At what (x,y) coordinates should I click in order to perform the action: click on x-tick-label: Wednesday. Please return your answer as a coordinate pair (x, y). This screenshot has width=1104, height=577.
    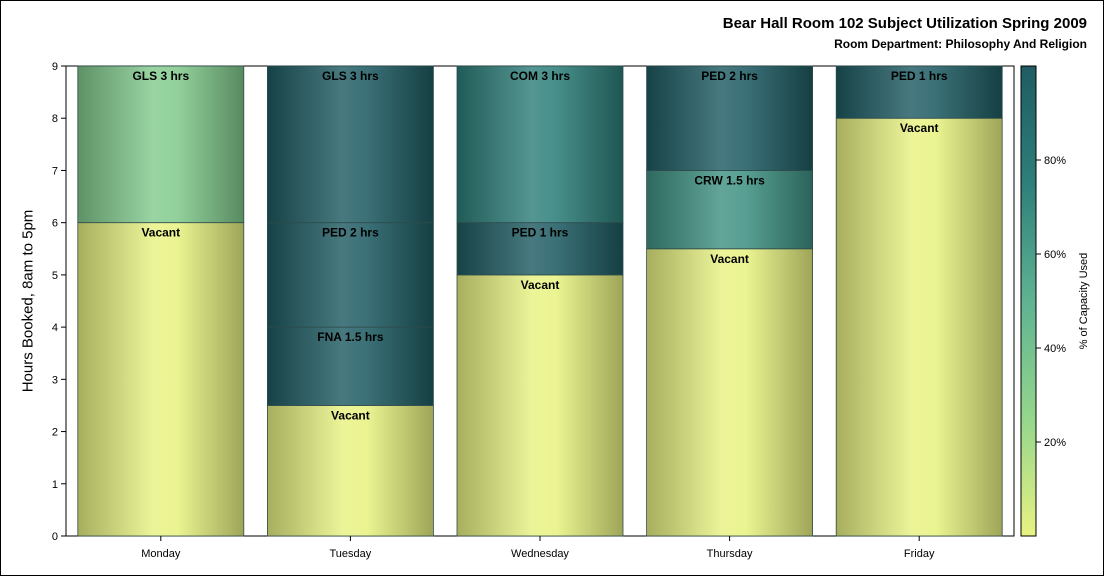
    Looking at the image, I should click on (540, 554).